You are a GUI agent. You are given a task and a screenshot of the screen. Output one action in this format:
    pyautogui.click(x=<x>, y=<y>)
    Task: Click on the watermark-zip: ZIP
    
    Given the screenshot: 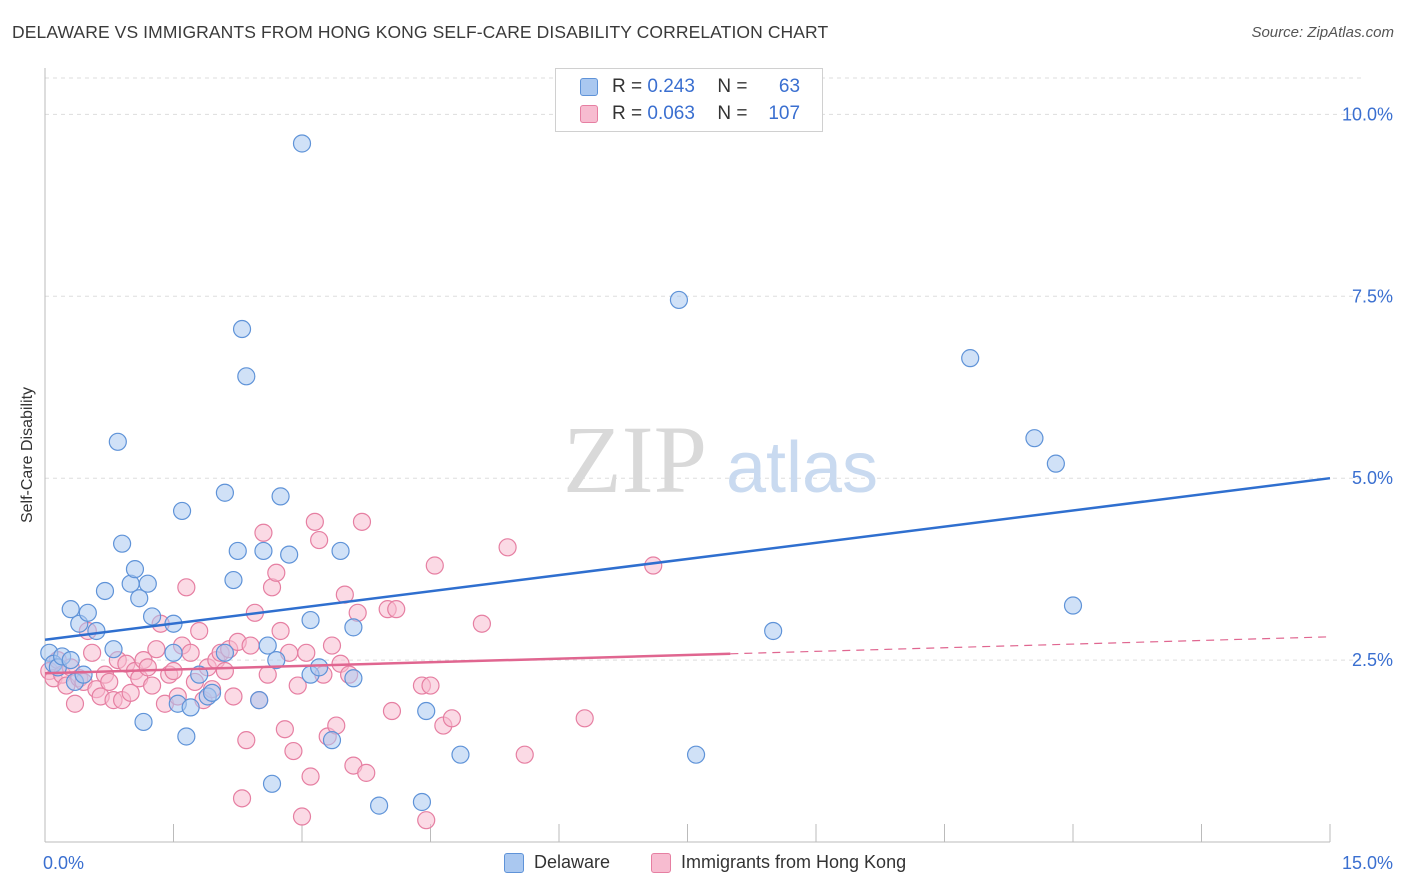 What is the action you would take?
    pyautogui.click(x=635, y=459)
    